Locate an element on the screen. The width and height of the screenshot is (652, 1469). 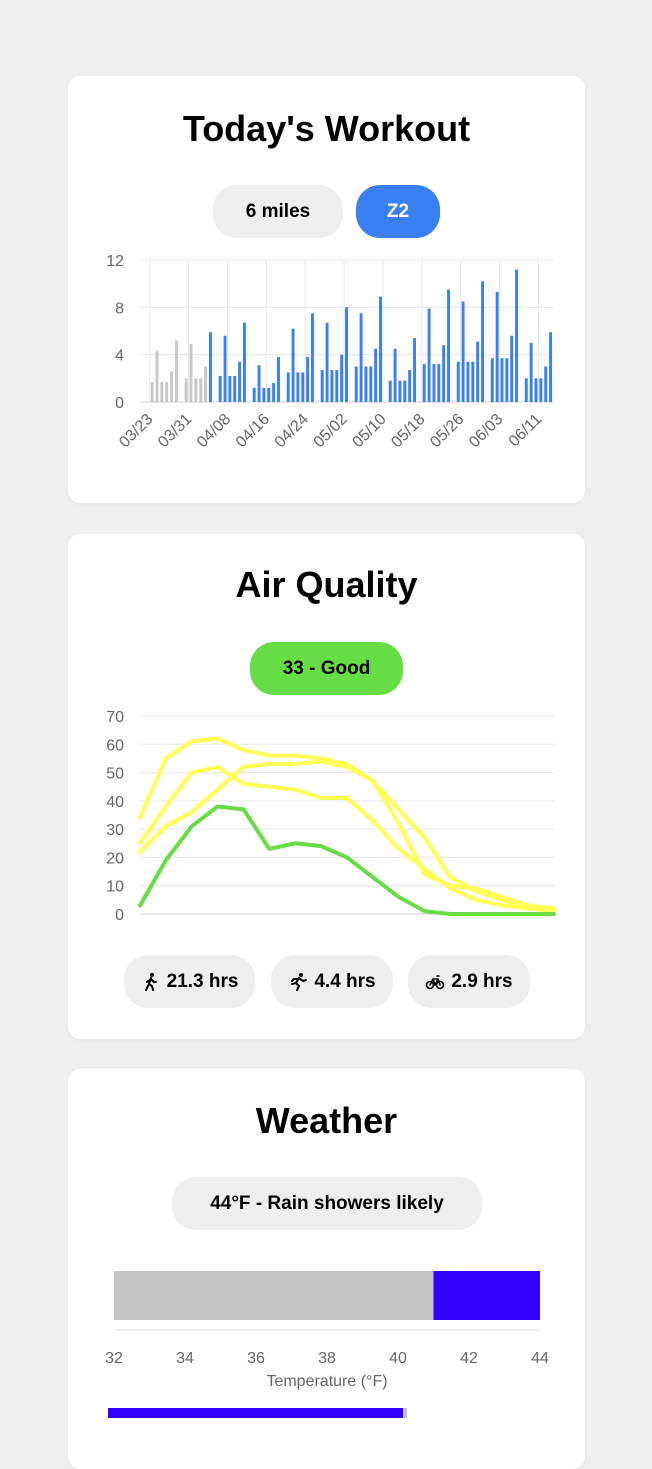
temperature-axis-label: Temperature (°F) is located at coordinates (326, 1381).